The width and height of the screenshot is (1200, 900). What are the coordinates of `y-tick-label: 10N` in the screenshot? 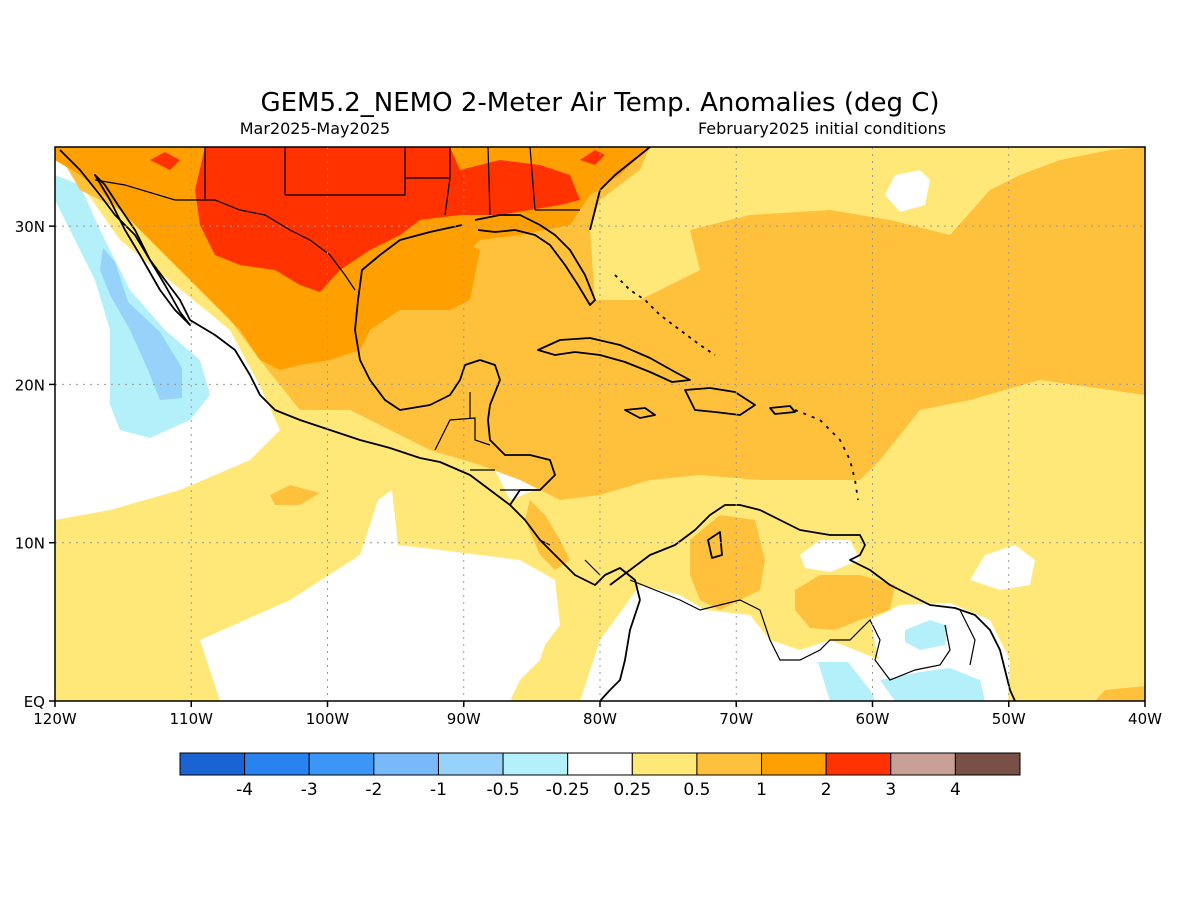 It's located at (30, 544).